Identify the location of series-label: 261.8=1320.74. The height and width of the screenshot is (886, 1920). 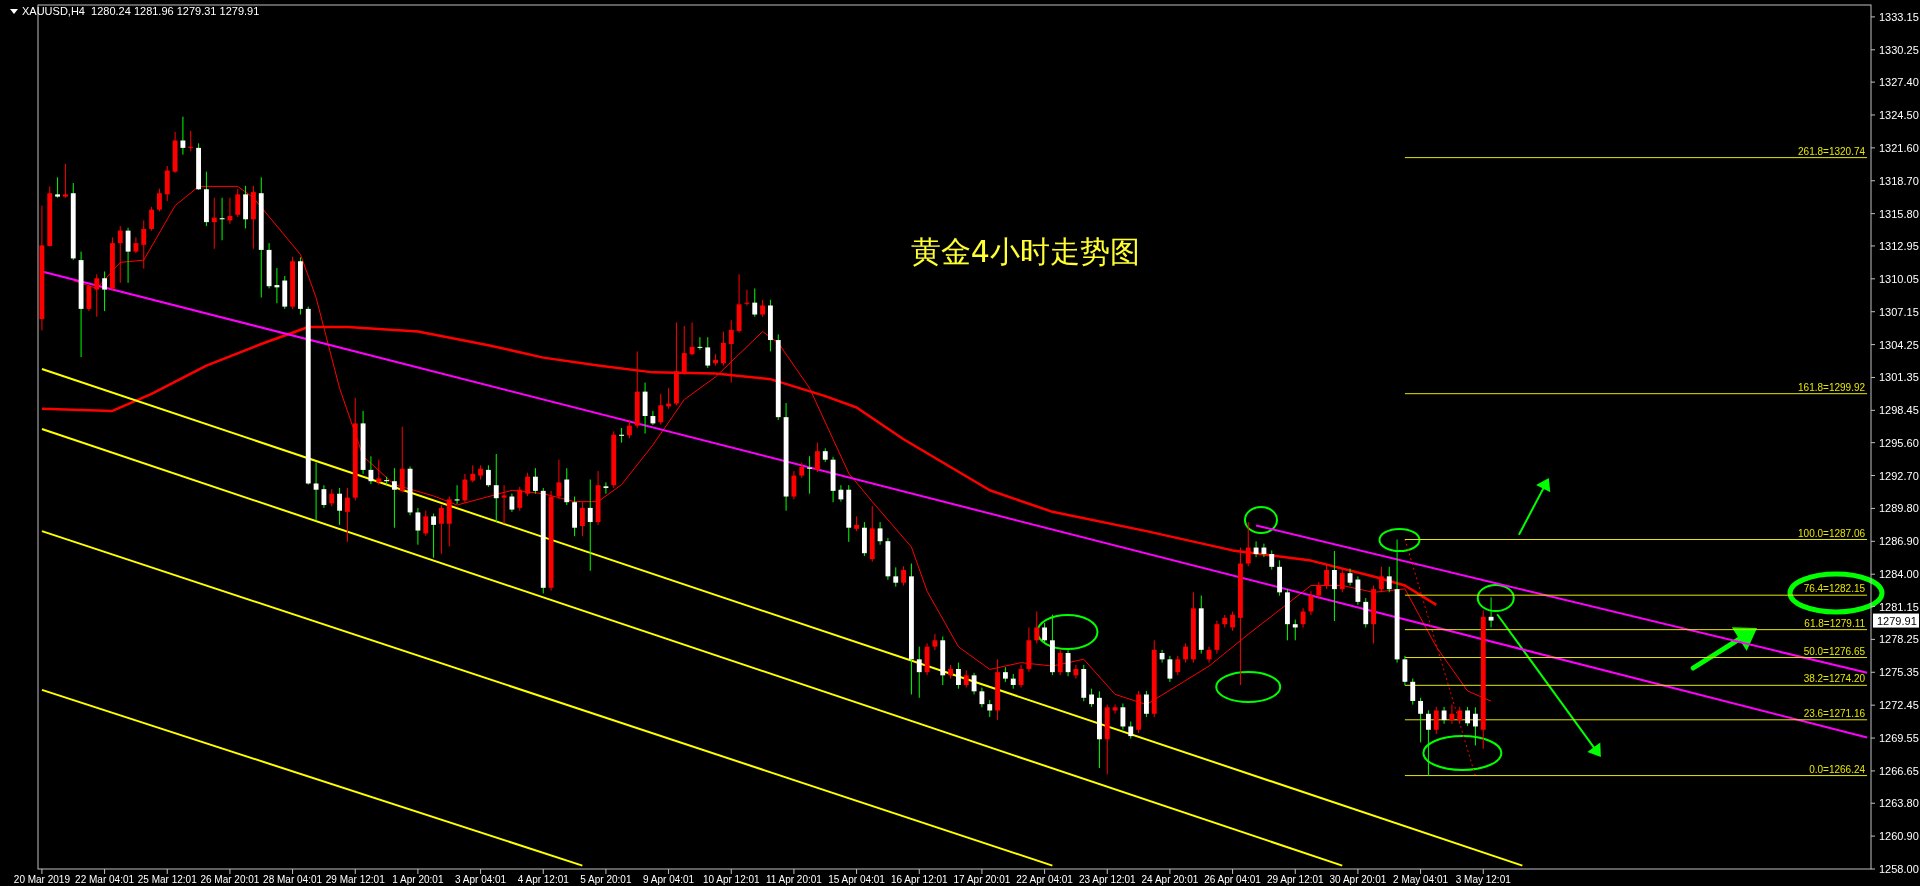
(1832, 151).